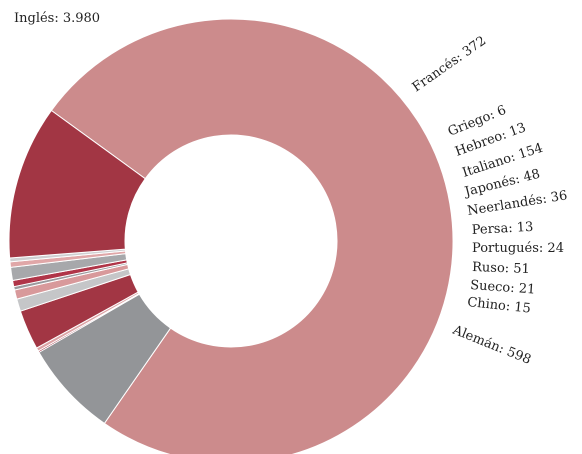 This screenshot has height=454, width=582. What do you see at coordinates (449, 64) in the screenshot?
I see `label-frances: Francés: 372` at bounding box center [449, 64].